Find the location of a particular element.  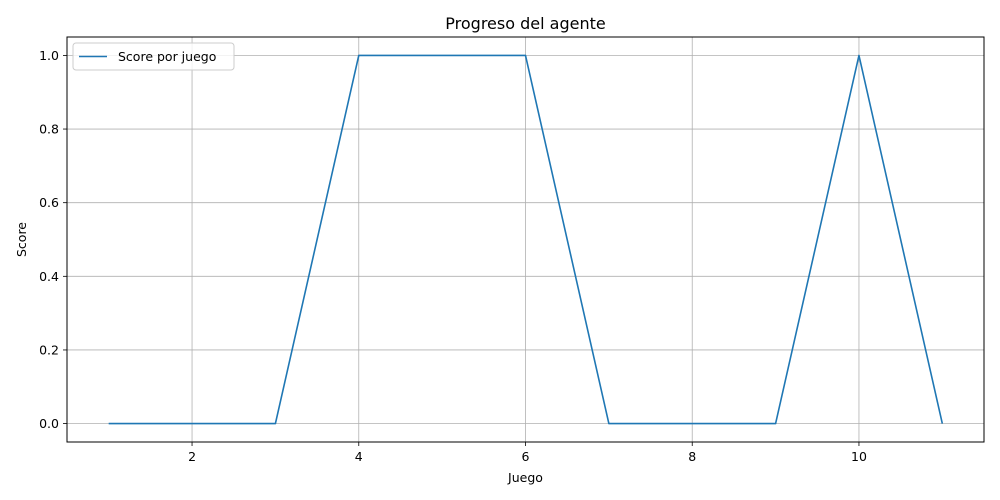

chart-title: Progreso del agente is located at coordinates (525, 23).